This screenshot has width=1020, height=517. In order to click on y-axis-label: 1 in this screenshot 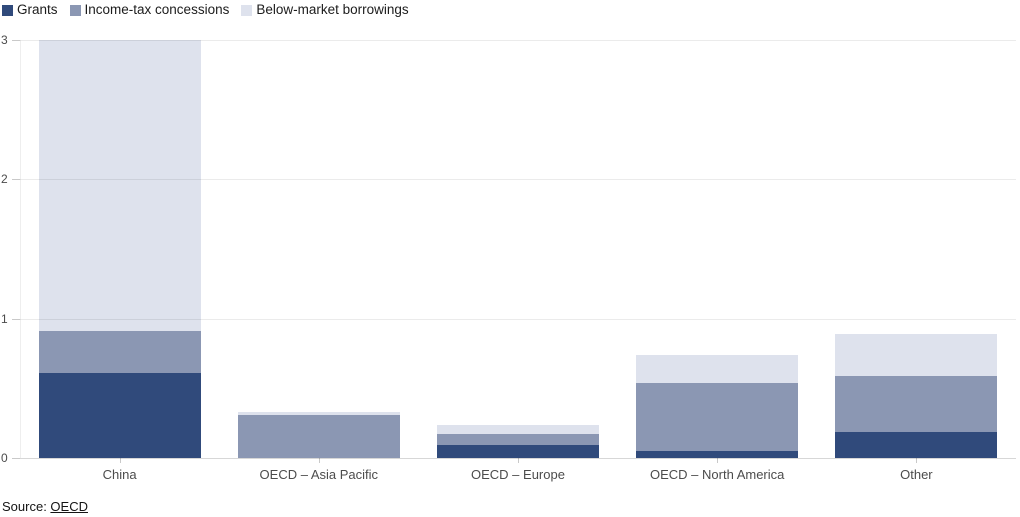, I will do `click(4, 318)`.